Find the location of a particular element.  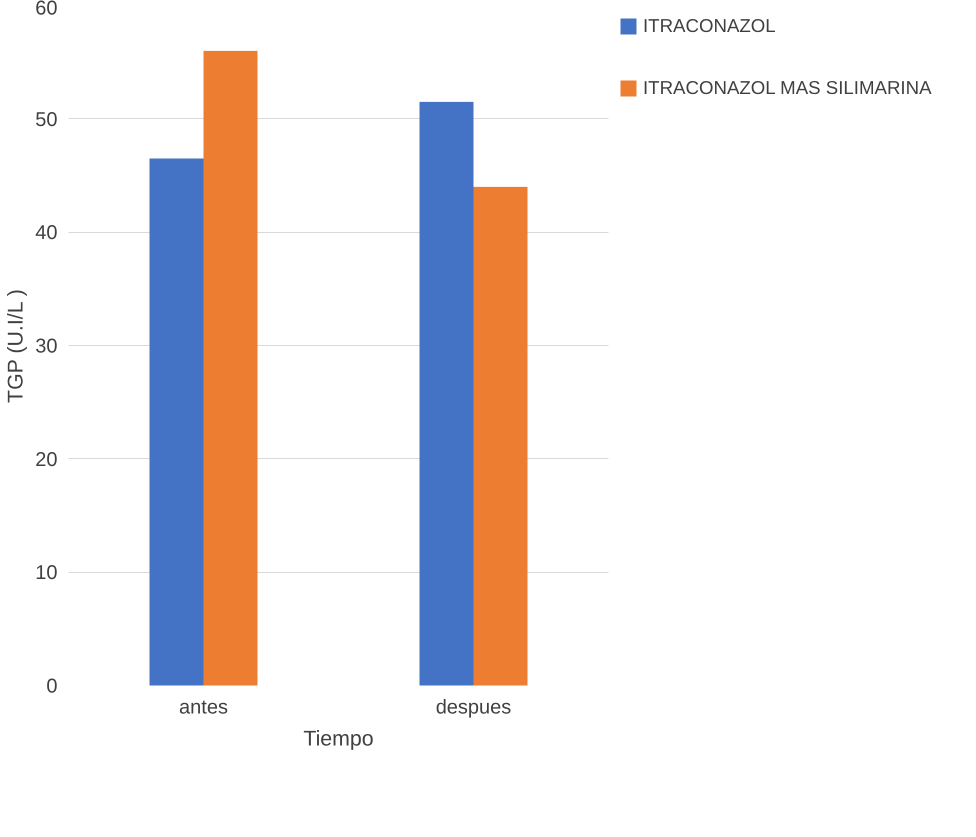

y-tick-label: 30 is located at coordinates (46, 347).